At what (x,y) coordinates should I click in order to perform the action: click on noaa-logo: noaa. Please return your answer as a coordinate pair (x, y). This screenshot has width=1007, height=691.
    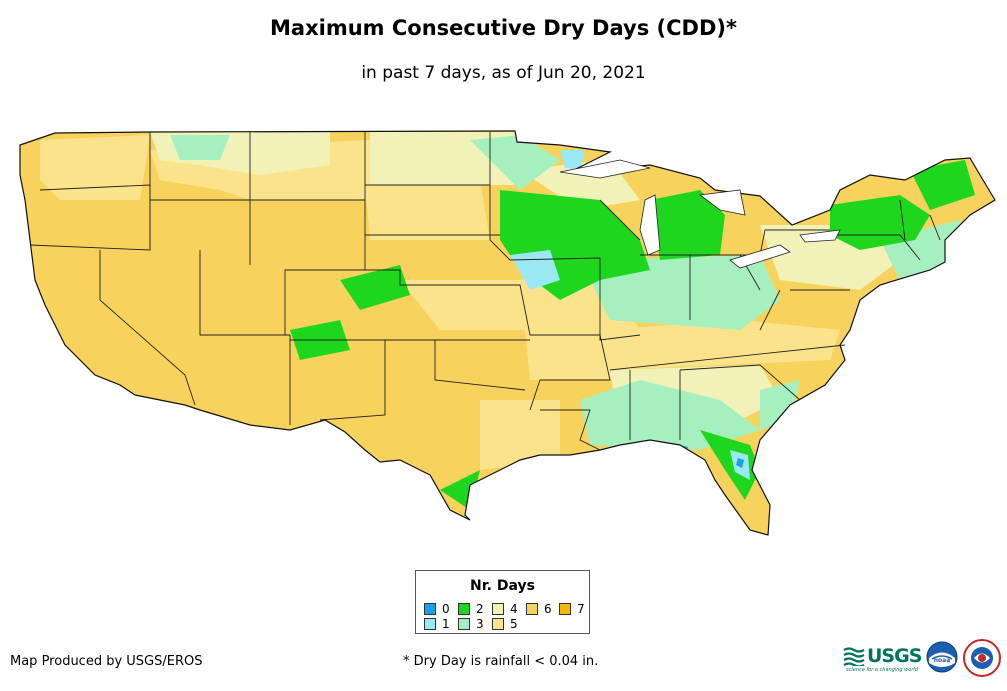
    Looking at the image, I should click on (942, 657).